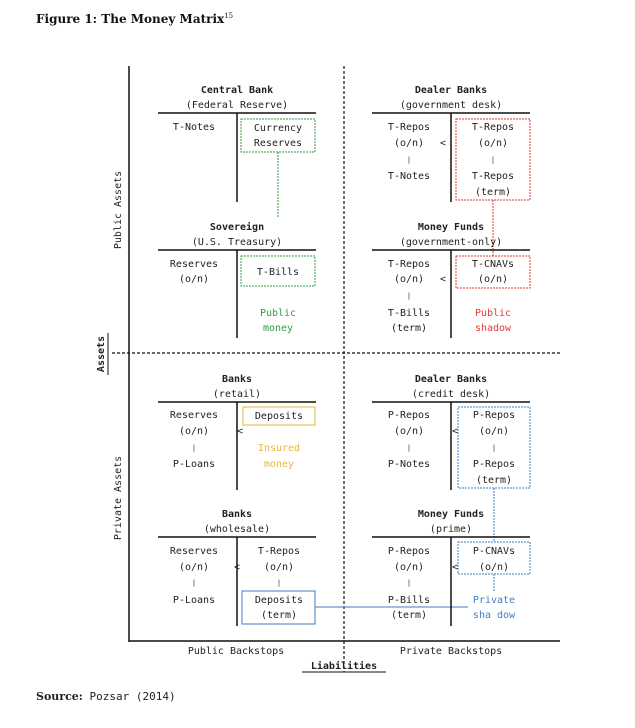 The image size is (635, 728). What do you see at coordinates (493, 328) in the screenshot?
I see `public-shadow-label: shadow` at bounding box center [493, 328].